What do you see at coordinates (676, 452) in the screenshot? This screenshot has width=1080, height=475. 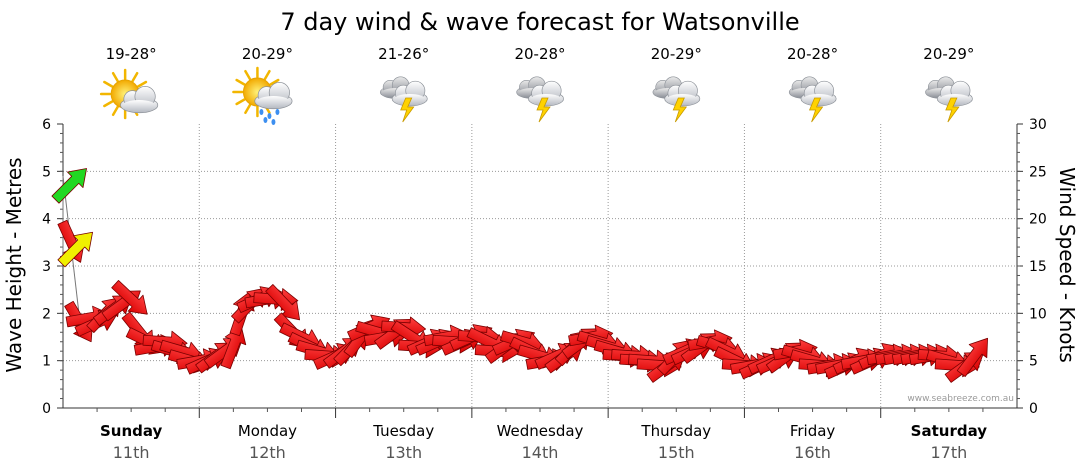 I see `day-date-label: 15th` at bounding box center [676, 452].